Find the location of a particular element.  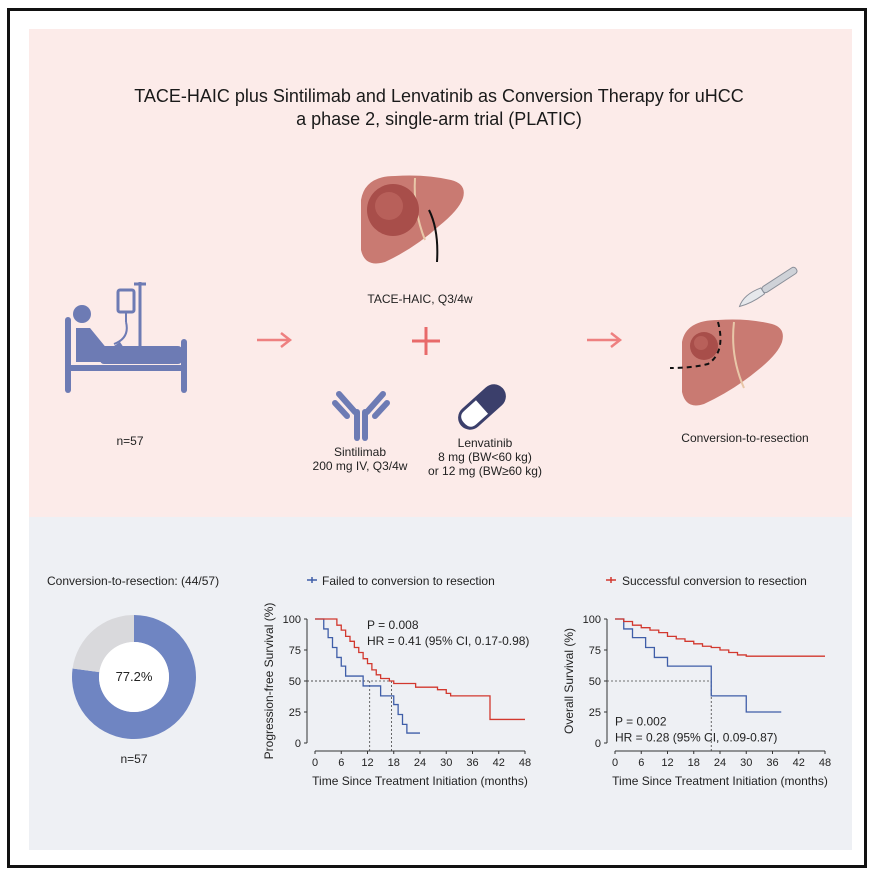

conversion-to-resection-label: Conversion-to-resection is located at coordinates (745, 438).